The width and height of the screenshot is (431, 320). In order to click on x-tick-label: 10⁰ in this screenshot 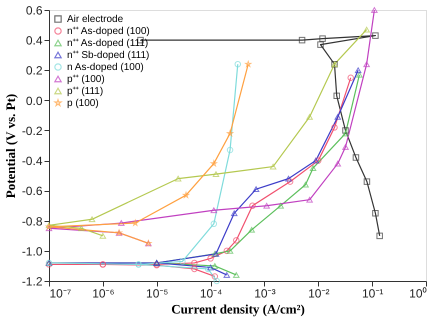, I will do `click(417, 293)`.